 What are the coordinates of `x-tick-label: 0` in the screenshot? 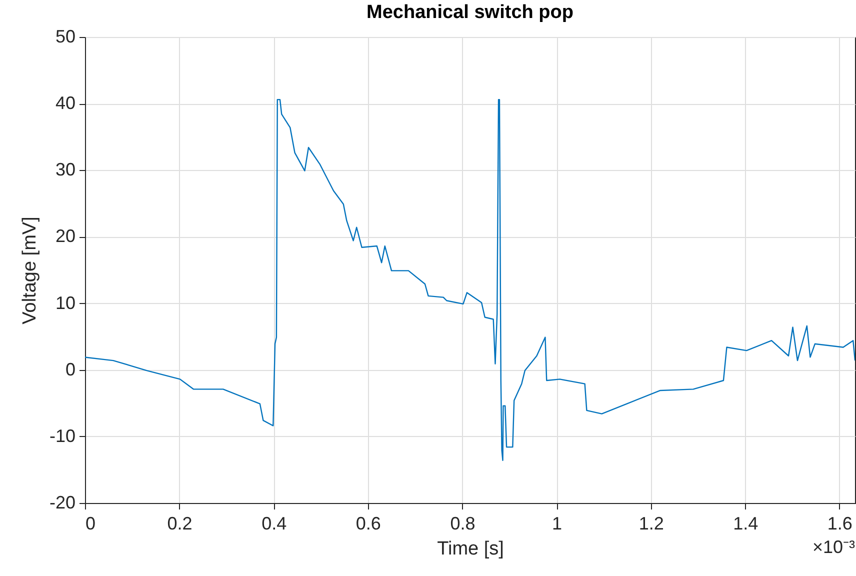 It's located at (91, 524).